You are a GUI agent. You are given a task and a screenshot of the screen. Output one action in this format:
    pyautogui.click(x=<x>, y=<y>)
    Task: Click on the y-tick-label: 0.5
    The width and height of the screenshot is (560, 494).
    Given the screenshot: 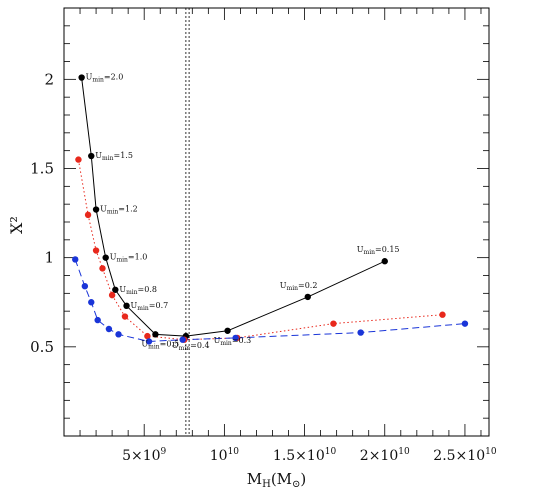 What is the action you would take?
    pyautogui.click(x=42, y=347)
    